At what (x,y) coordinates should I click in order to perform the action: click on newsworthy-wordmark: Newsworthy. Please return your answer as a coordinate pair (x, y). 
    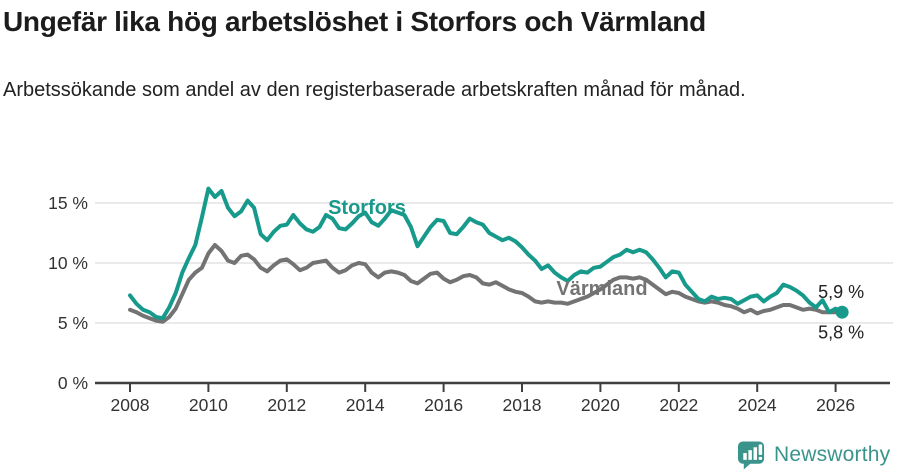
    Looking at the image, I should click on (832, 454).